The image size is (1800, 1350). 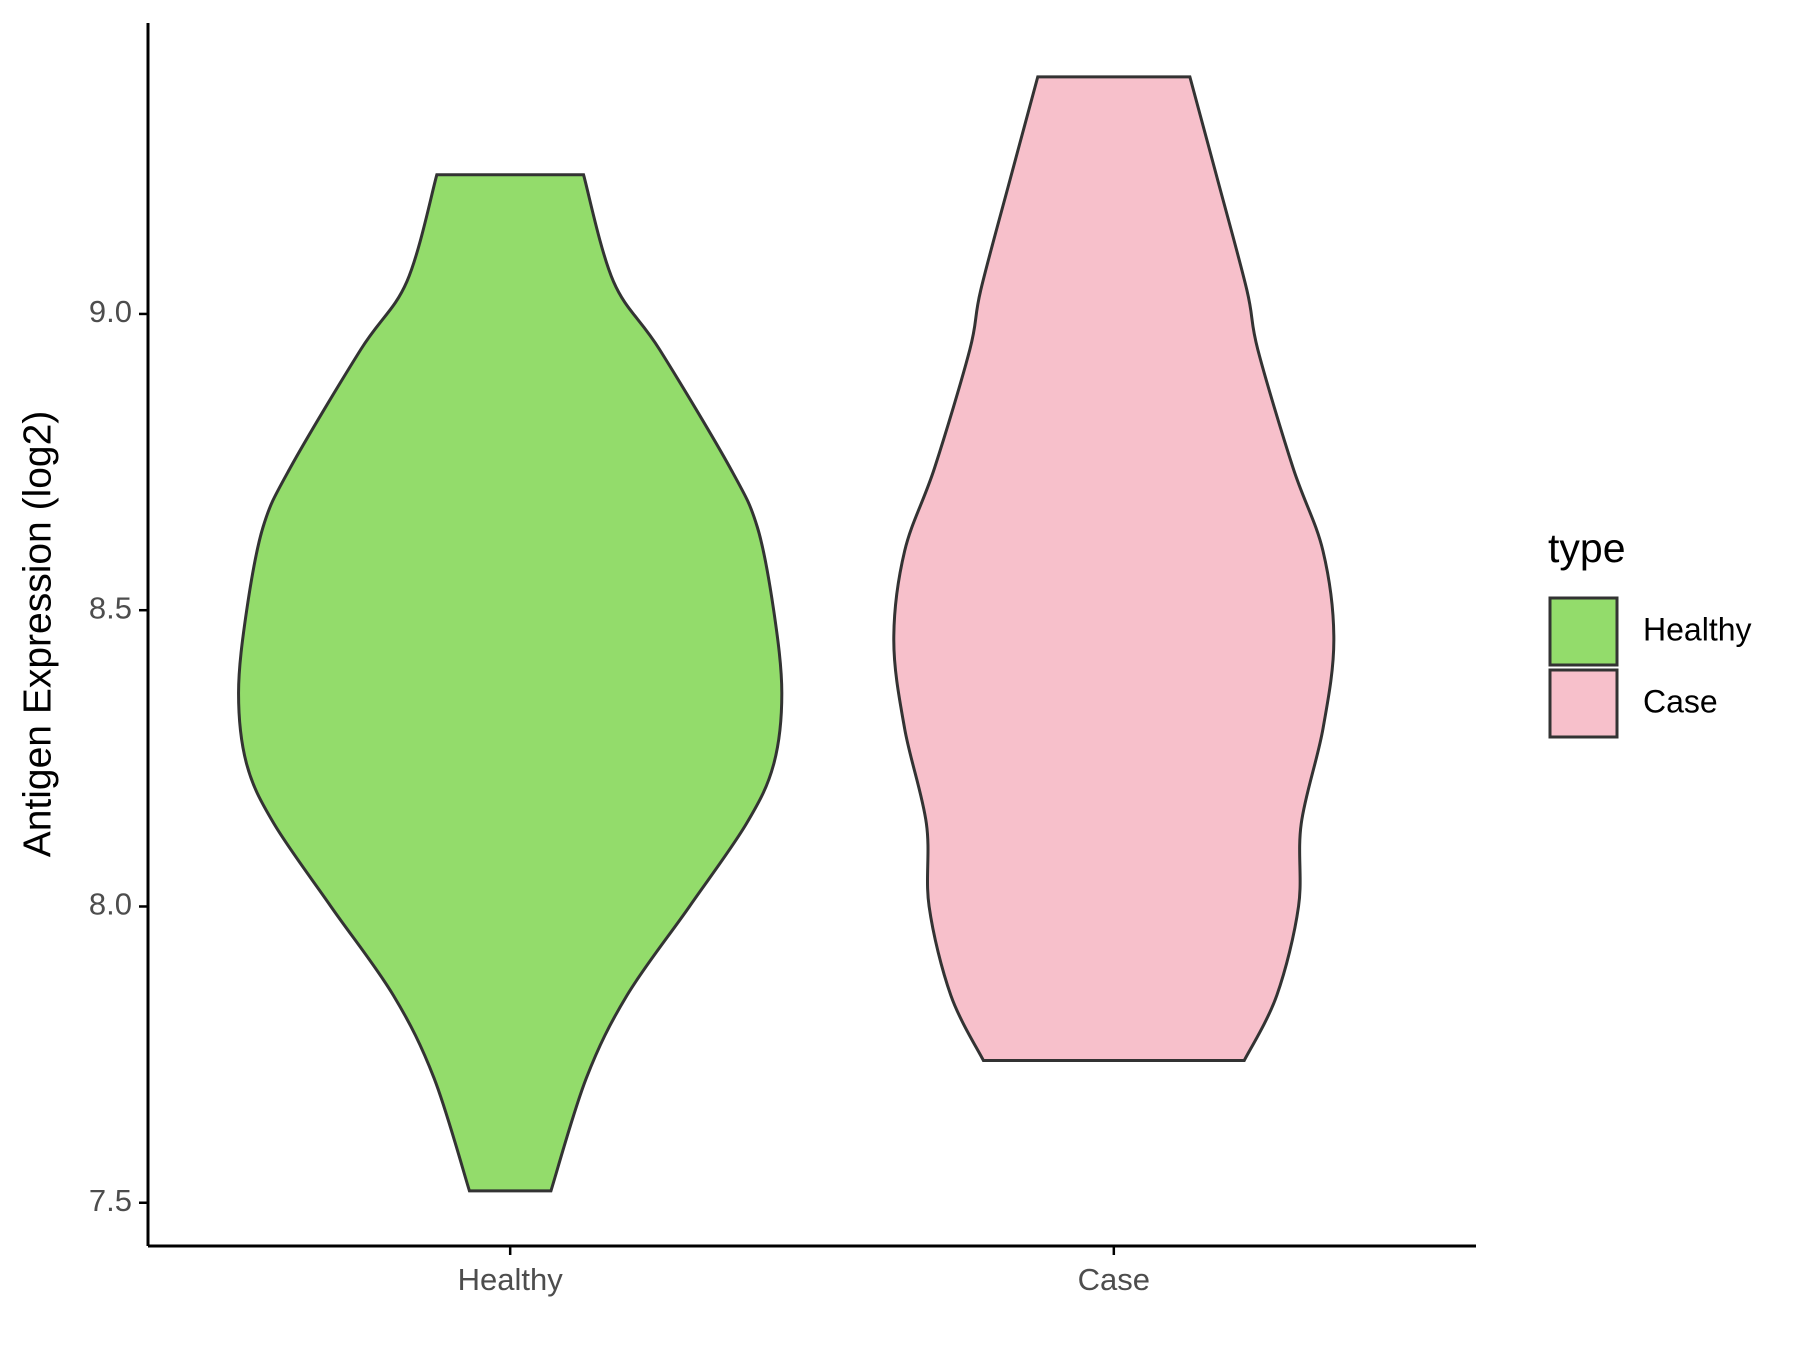 I want to click on legend-label: Case, so click(x=1680, y=701).